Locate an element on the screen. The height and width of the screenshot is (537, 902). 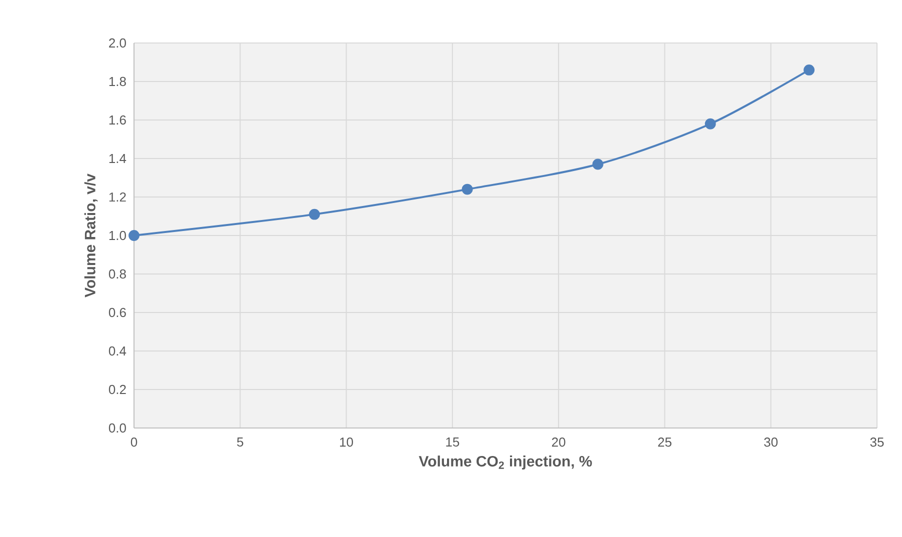
y-tick-label: 1.4 is located at coordinates (117, 158).